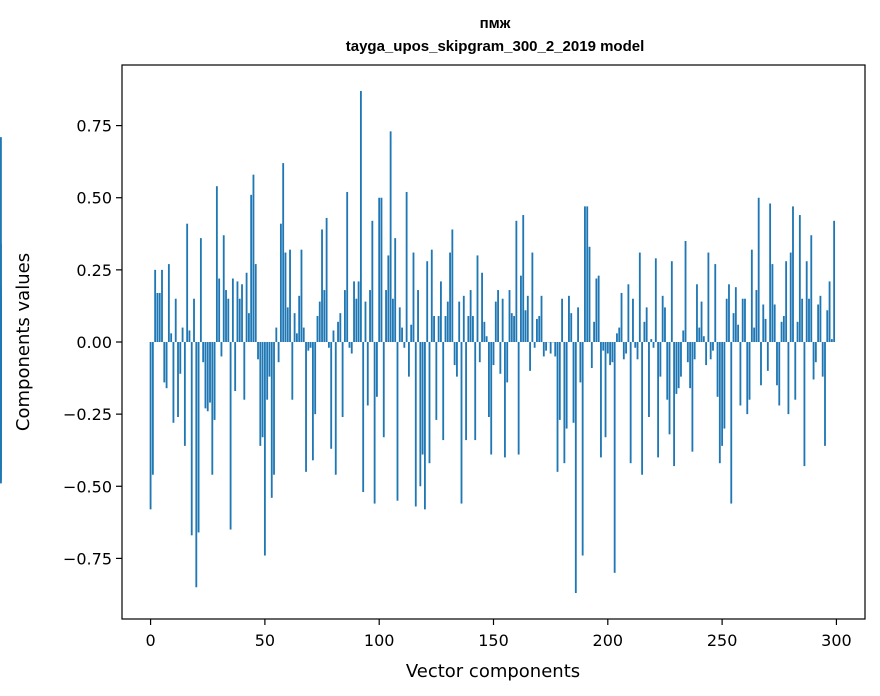 Image resolution: width=880 pixels, height=696 pixels. Describe the element at coordinates (495, 23) in the screenshot. I see `chart-title: пмж` at that location.